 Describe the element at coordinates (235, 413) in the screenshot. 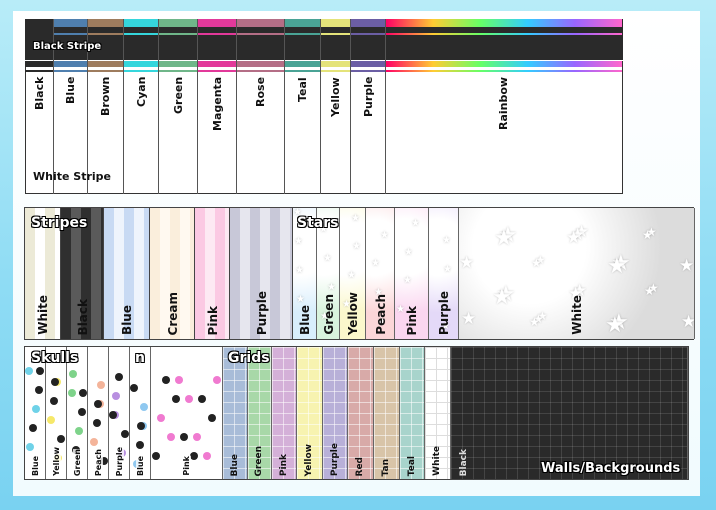

I see `grid-swatch: Blue` at that location.